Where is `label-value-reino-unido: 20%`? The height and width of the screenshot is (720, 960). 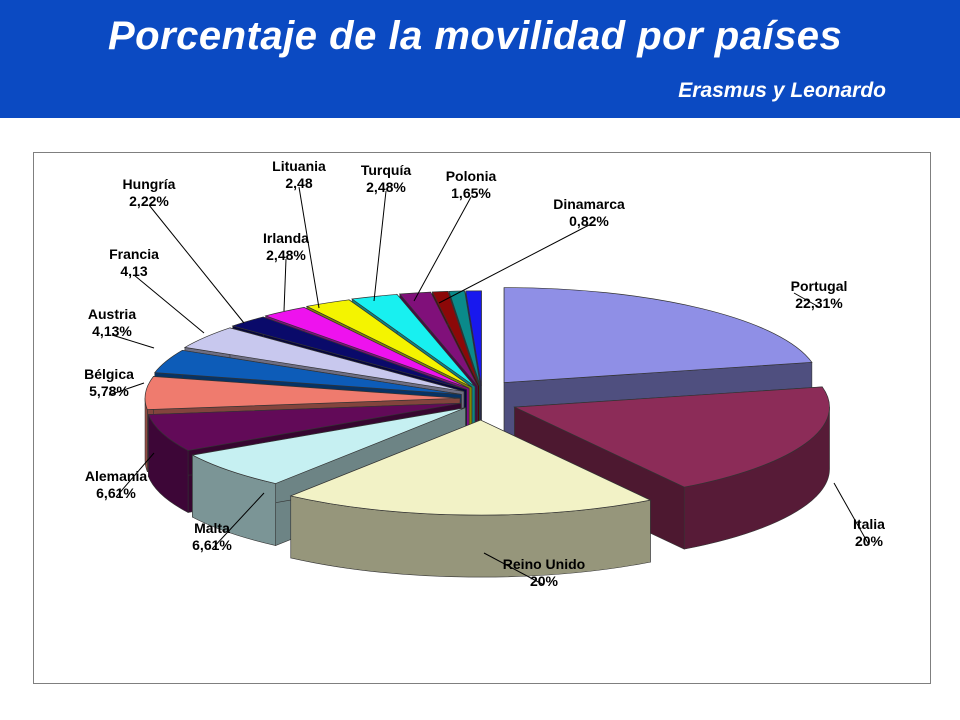
label-value-reino-unido: 20% is located at coordinates (544, 581).